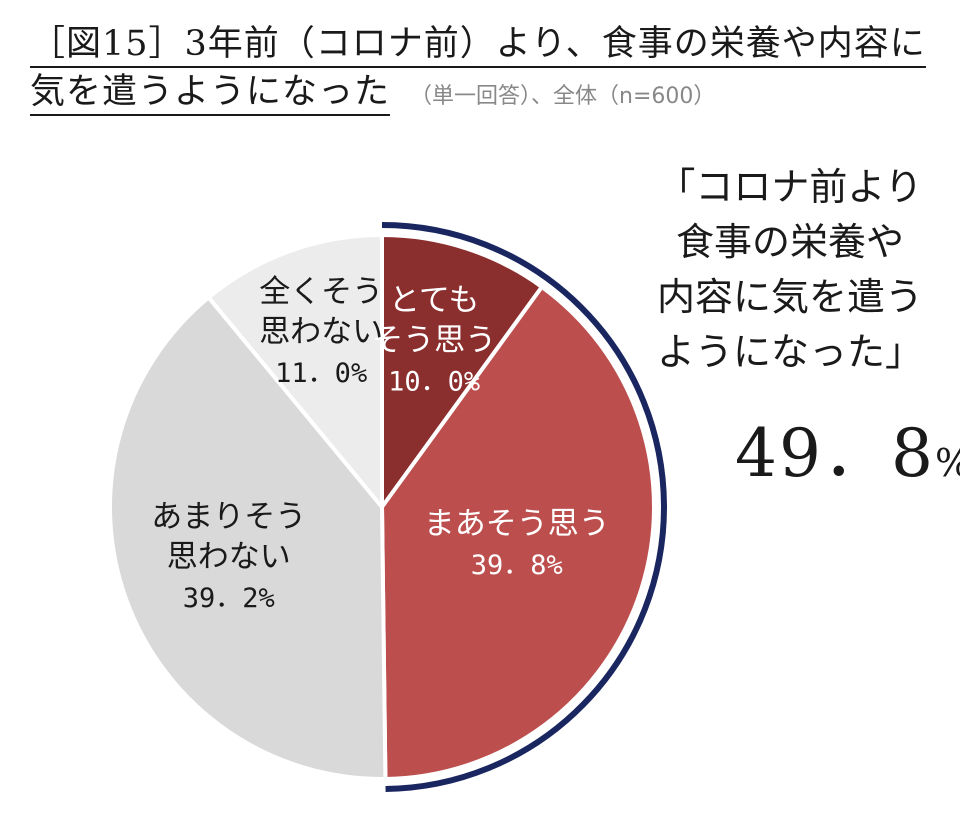 The height and width of the screenshot is (828, 960). Describe the element at coordinates (563, 96) in the screenshot. I see `chart-subtitle: （単一回答）、全体（n=600）` at that location.